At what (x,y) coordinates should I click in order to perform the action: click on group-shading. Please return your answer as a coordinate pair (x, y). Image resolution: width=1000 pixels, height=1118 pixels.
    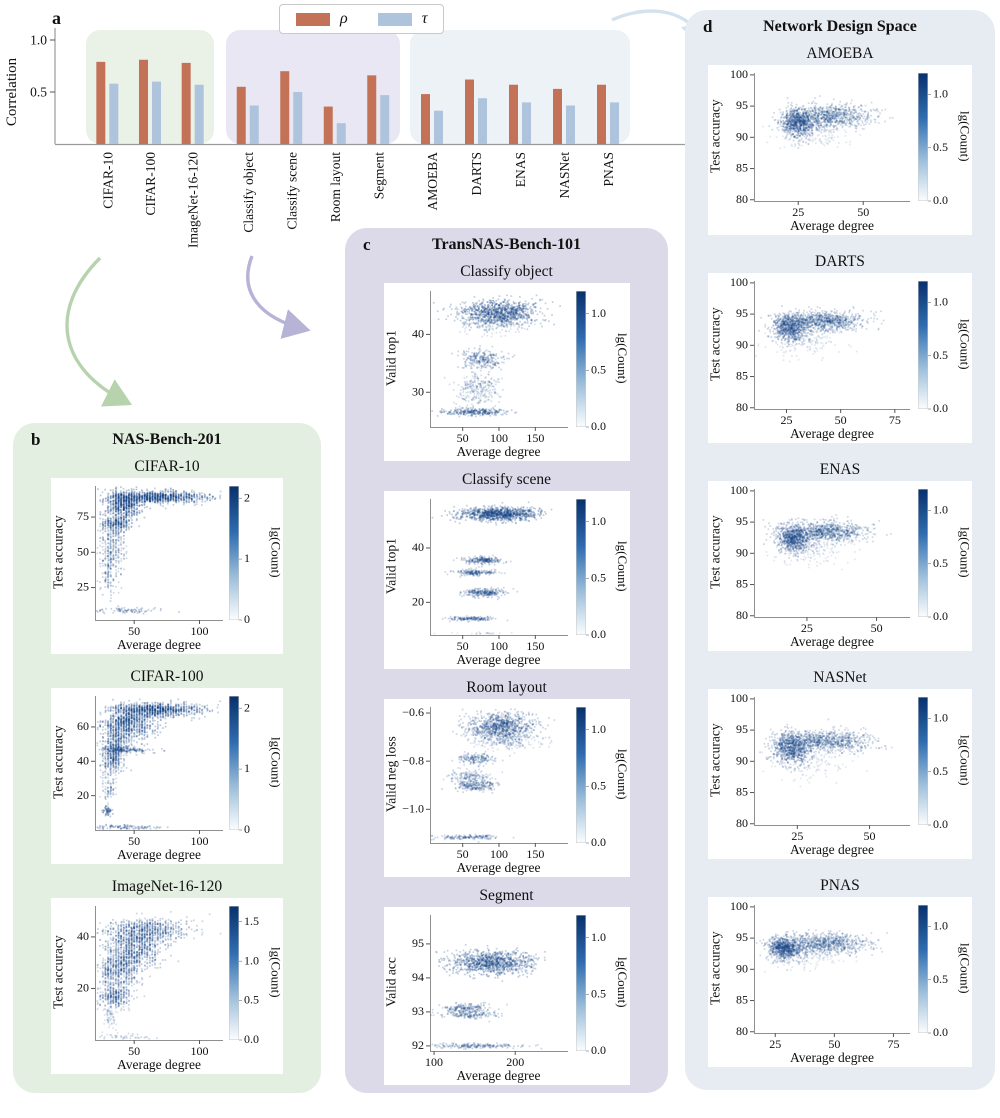
    Looking at the image, I should click on (313, 87).